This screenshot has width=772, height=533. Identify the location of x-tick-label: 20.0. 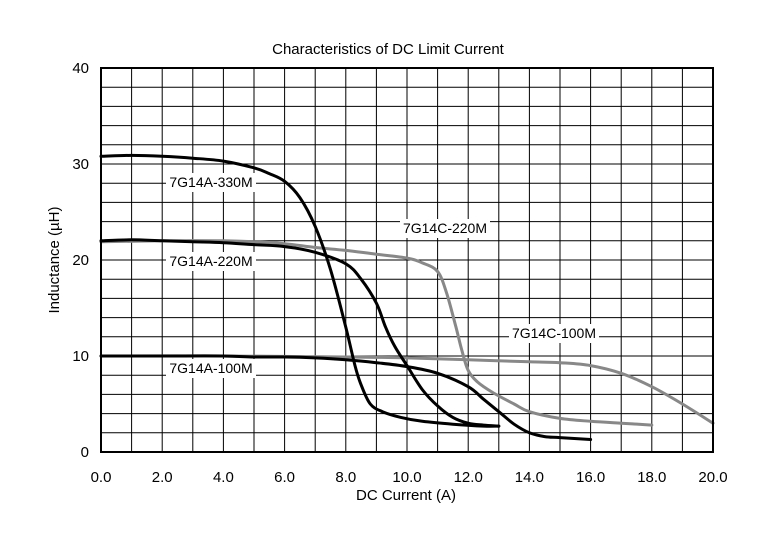
(712, 477).